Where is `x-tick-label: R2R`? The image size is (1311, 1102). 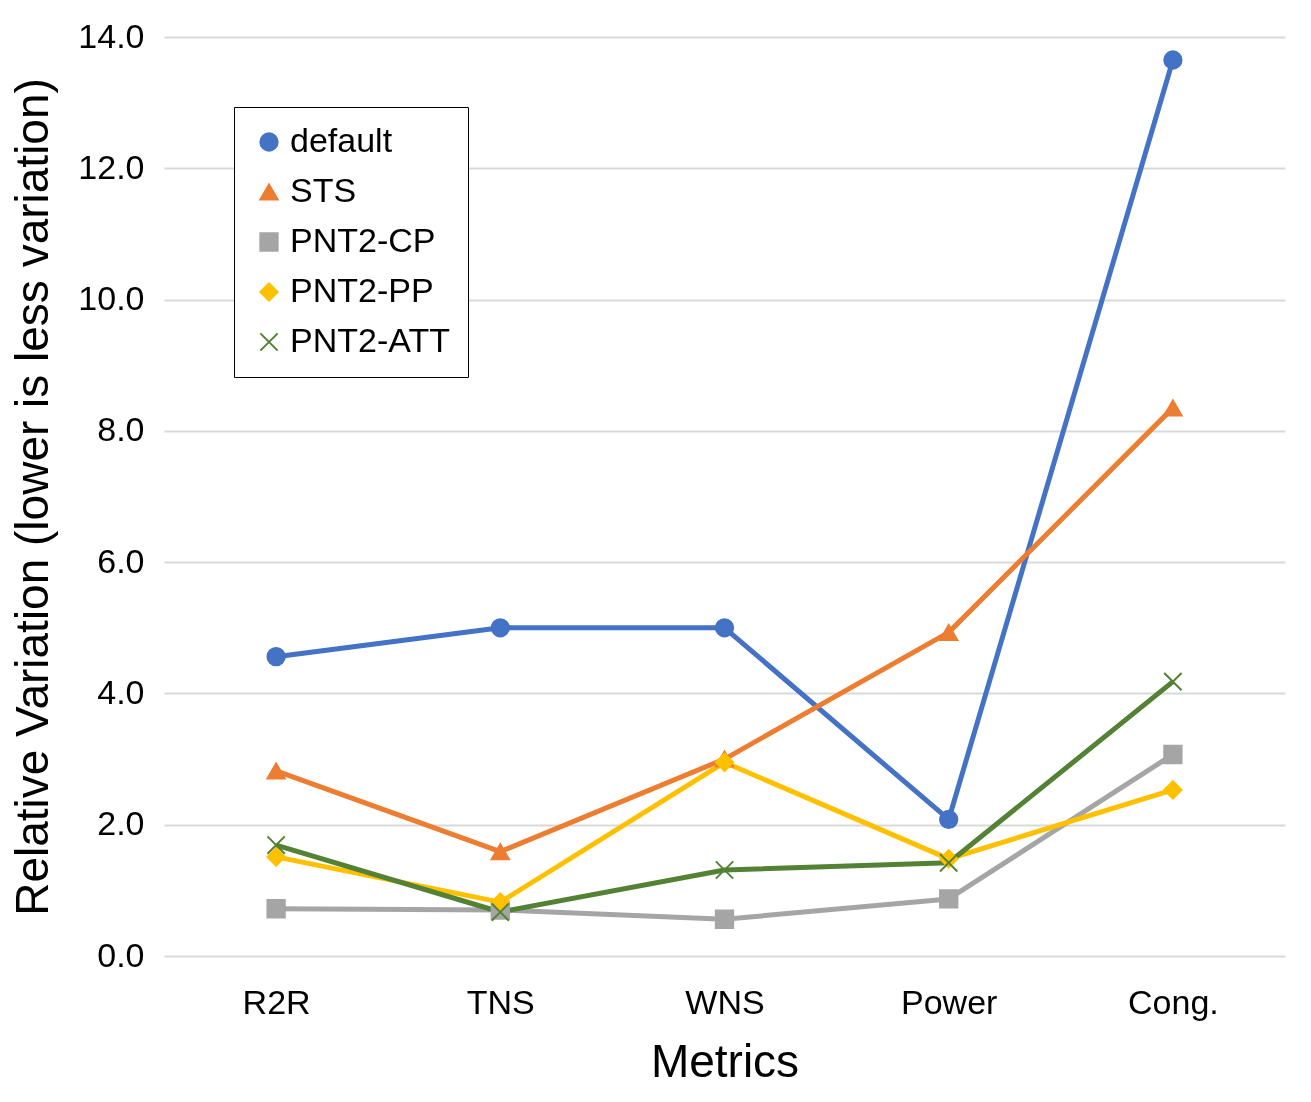
x-tick-label: R2R is located at coordinates (276, 1001).